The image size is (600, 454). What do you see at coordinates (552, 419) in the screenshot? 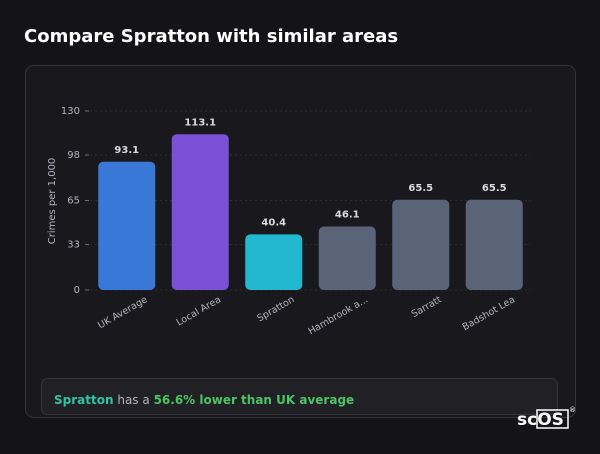
I see `logo-frame` at bounding box center [552, 419].